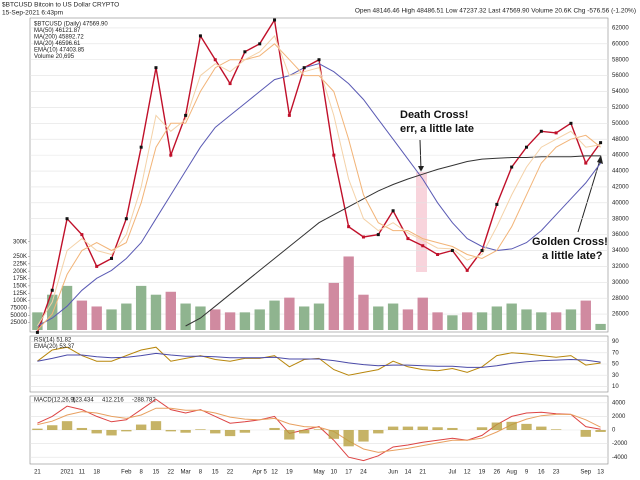  I want to click on x-tick-label: 24, so click(363, 473).